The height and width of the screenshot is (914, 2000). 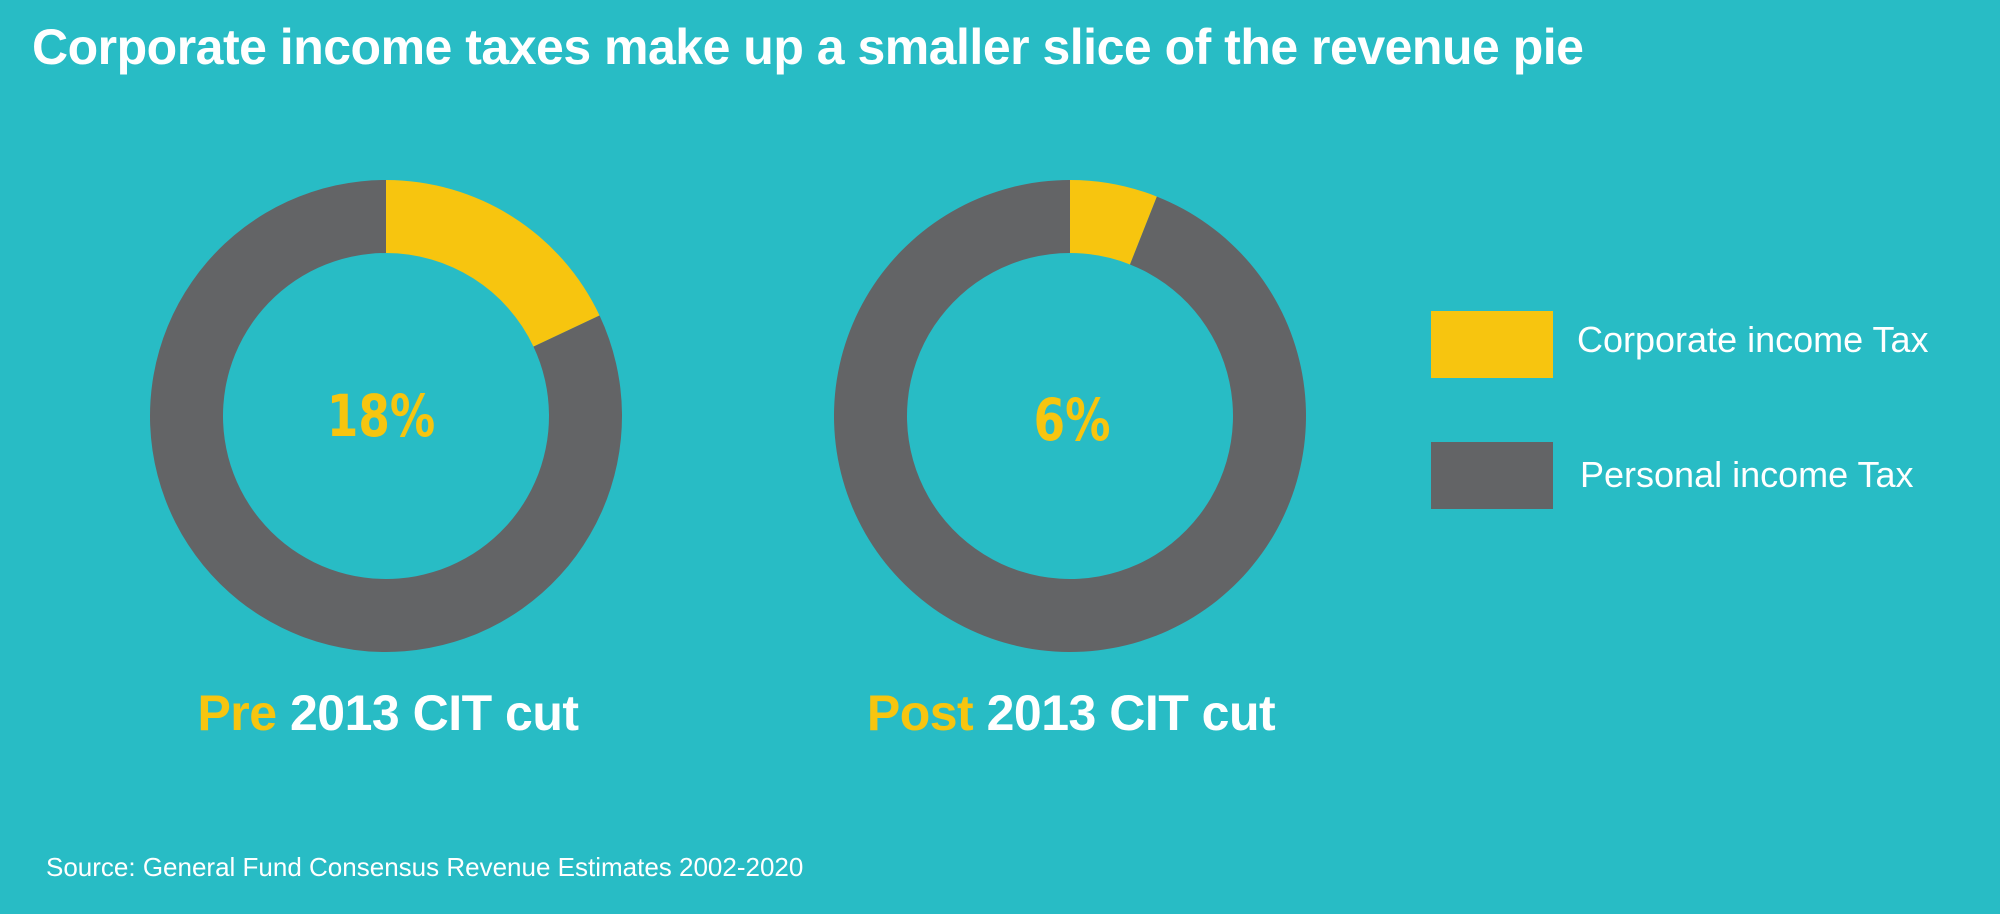 What do you see at coordinates (1747, 474) in the screenshot?
I see `legend-label-personal: Personal income Tax` at bounding box center [1747, 474].